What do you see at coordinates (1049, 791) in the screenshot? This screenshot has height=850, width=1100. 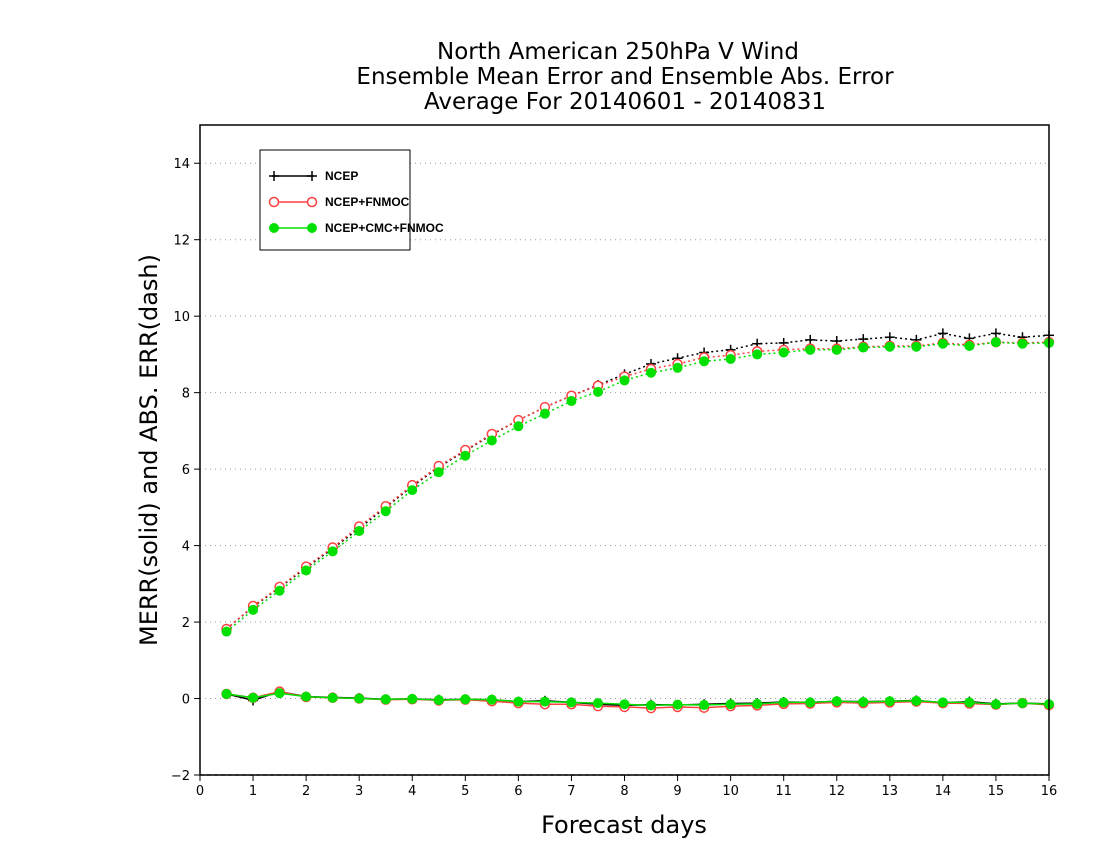 I see `x-tick-label: 16` at bounding box center [1049, 791].